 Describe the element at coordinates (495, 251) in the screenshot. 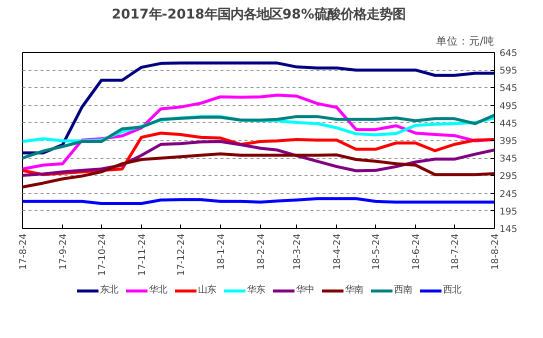

I see `x-tick-label: 18-8-24` at that location.